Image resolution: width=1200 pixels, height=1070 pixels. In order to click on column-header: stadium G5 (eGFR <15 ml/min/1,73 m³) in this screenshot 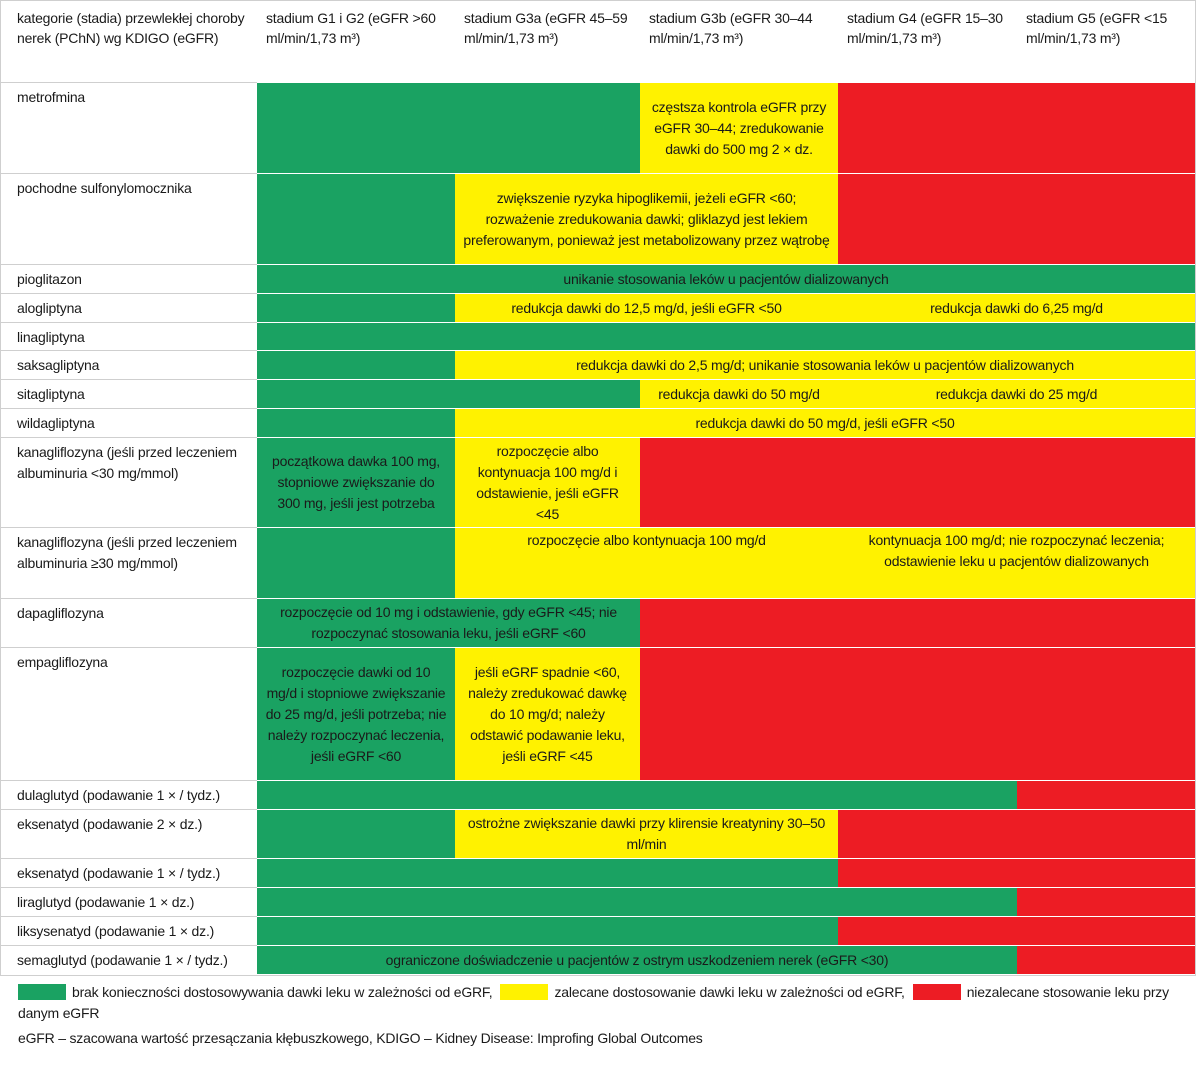, I will do `click(1097, 28)`.